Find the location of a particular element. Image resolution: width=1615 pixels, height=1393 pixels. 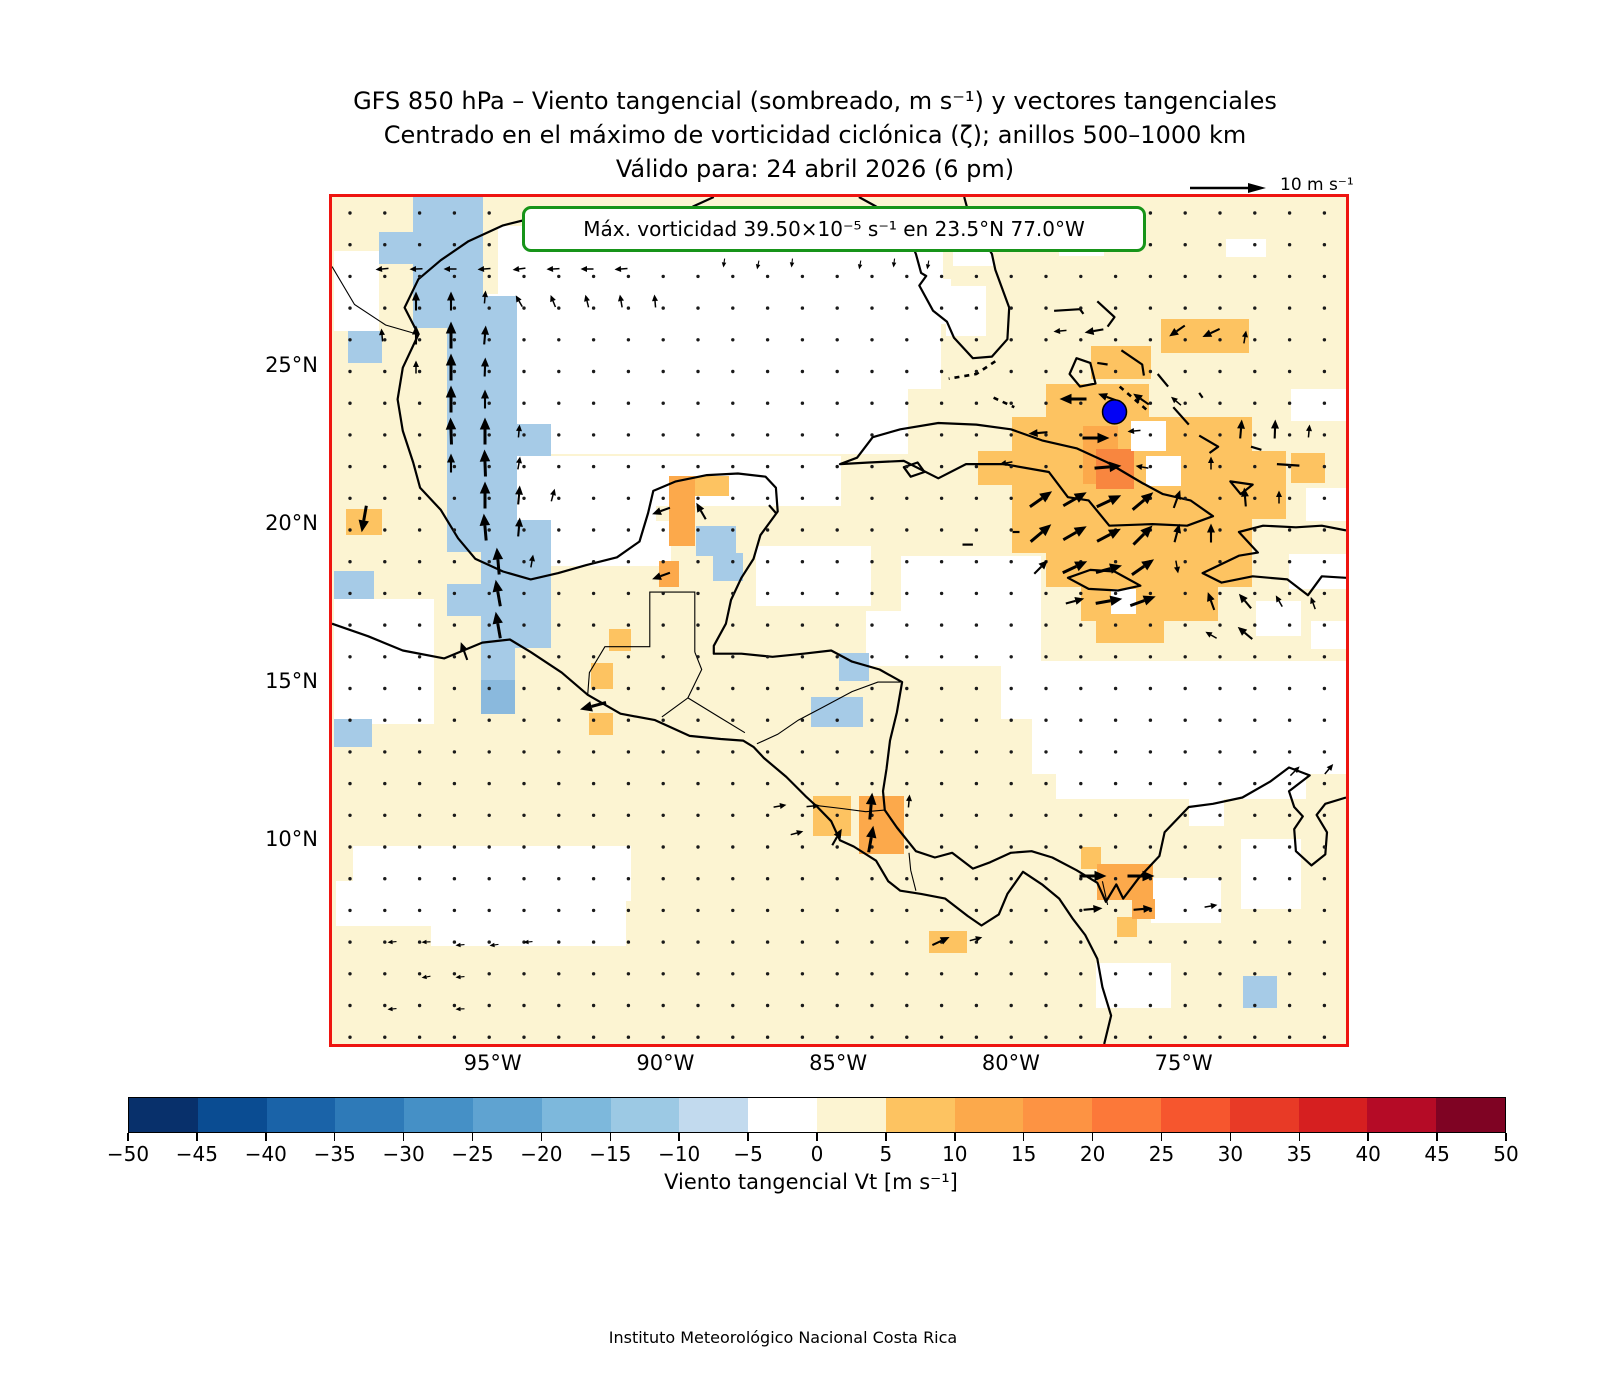

colorbar-tick-label: 30 is located at coordinates (1230, 1154).